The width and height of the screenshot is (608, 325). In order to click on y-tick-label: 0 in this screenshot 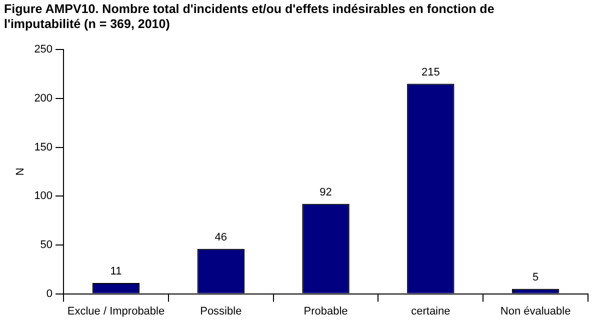, I will do `click(49, 294)`.